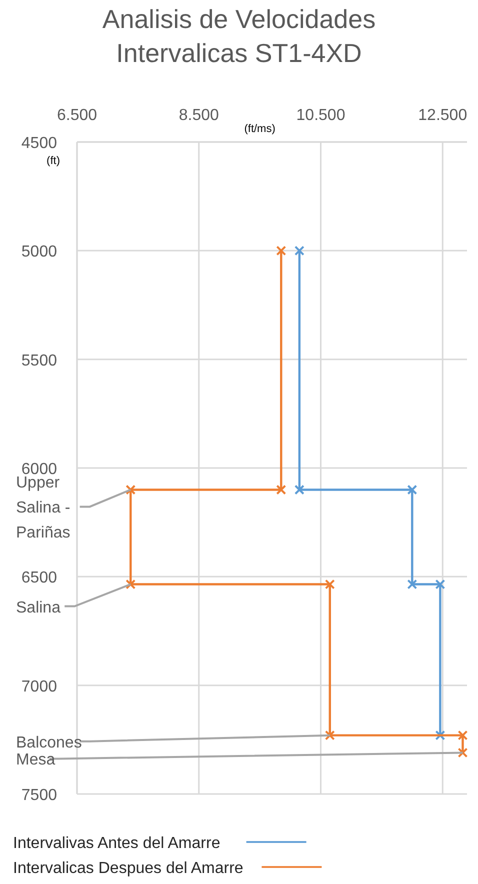 The width and height of the screenshot is (478, 884). Describe the element at coordinates (116, 843) in the screenshot. I see `legend-label: Intervalivas Antes del Amarre` at that location.